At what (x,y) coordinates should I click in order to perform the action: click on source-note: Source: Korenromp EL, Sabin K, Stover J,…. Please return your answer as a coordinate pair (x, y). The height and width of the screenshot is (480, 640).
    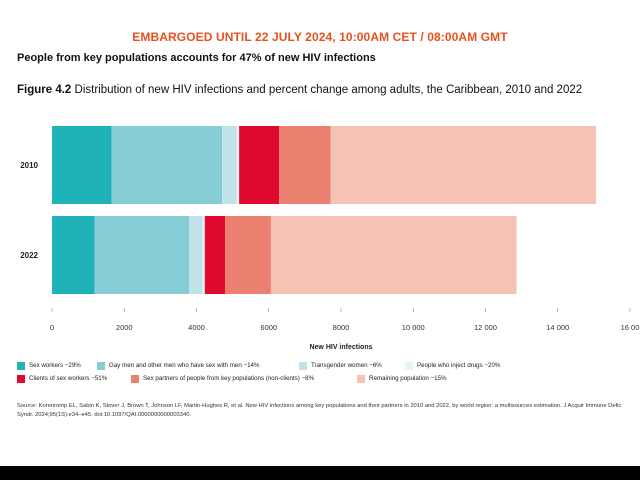
    Looking at the image, I should click on (319, 410).